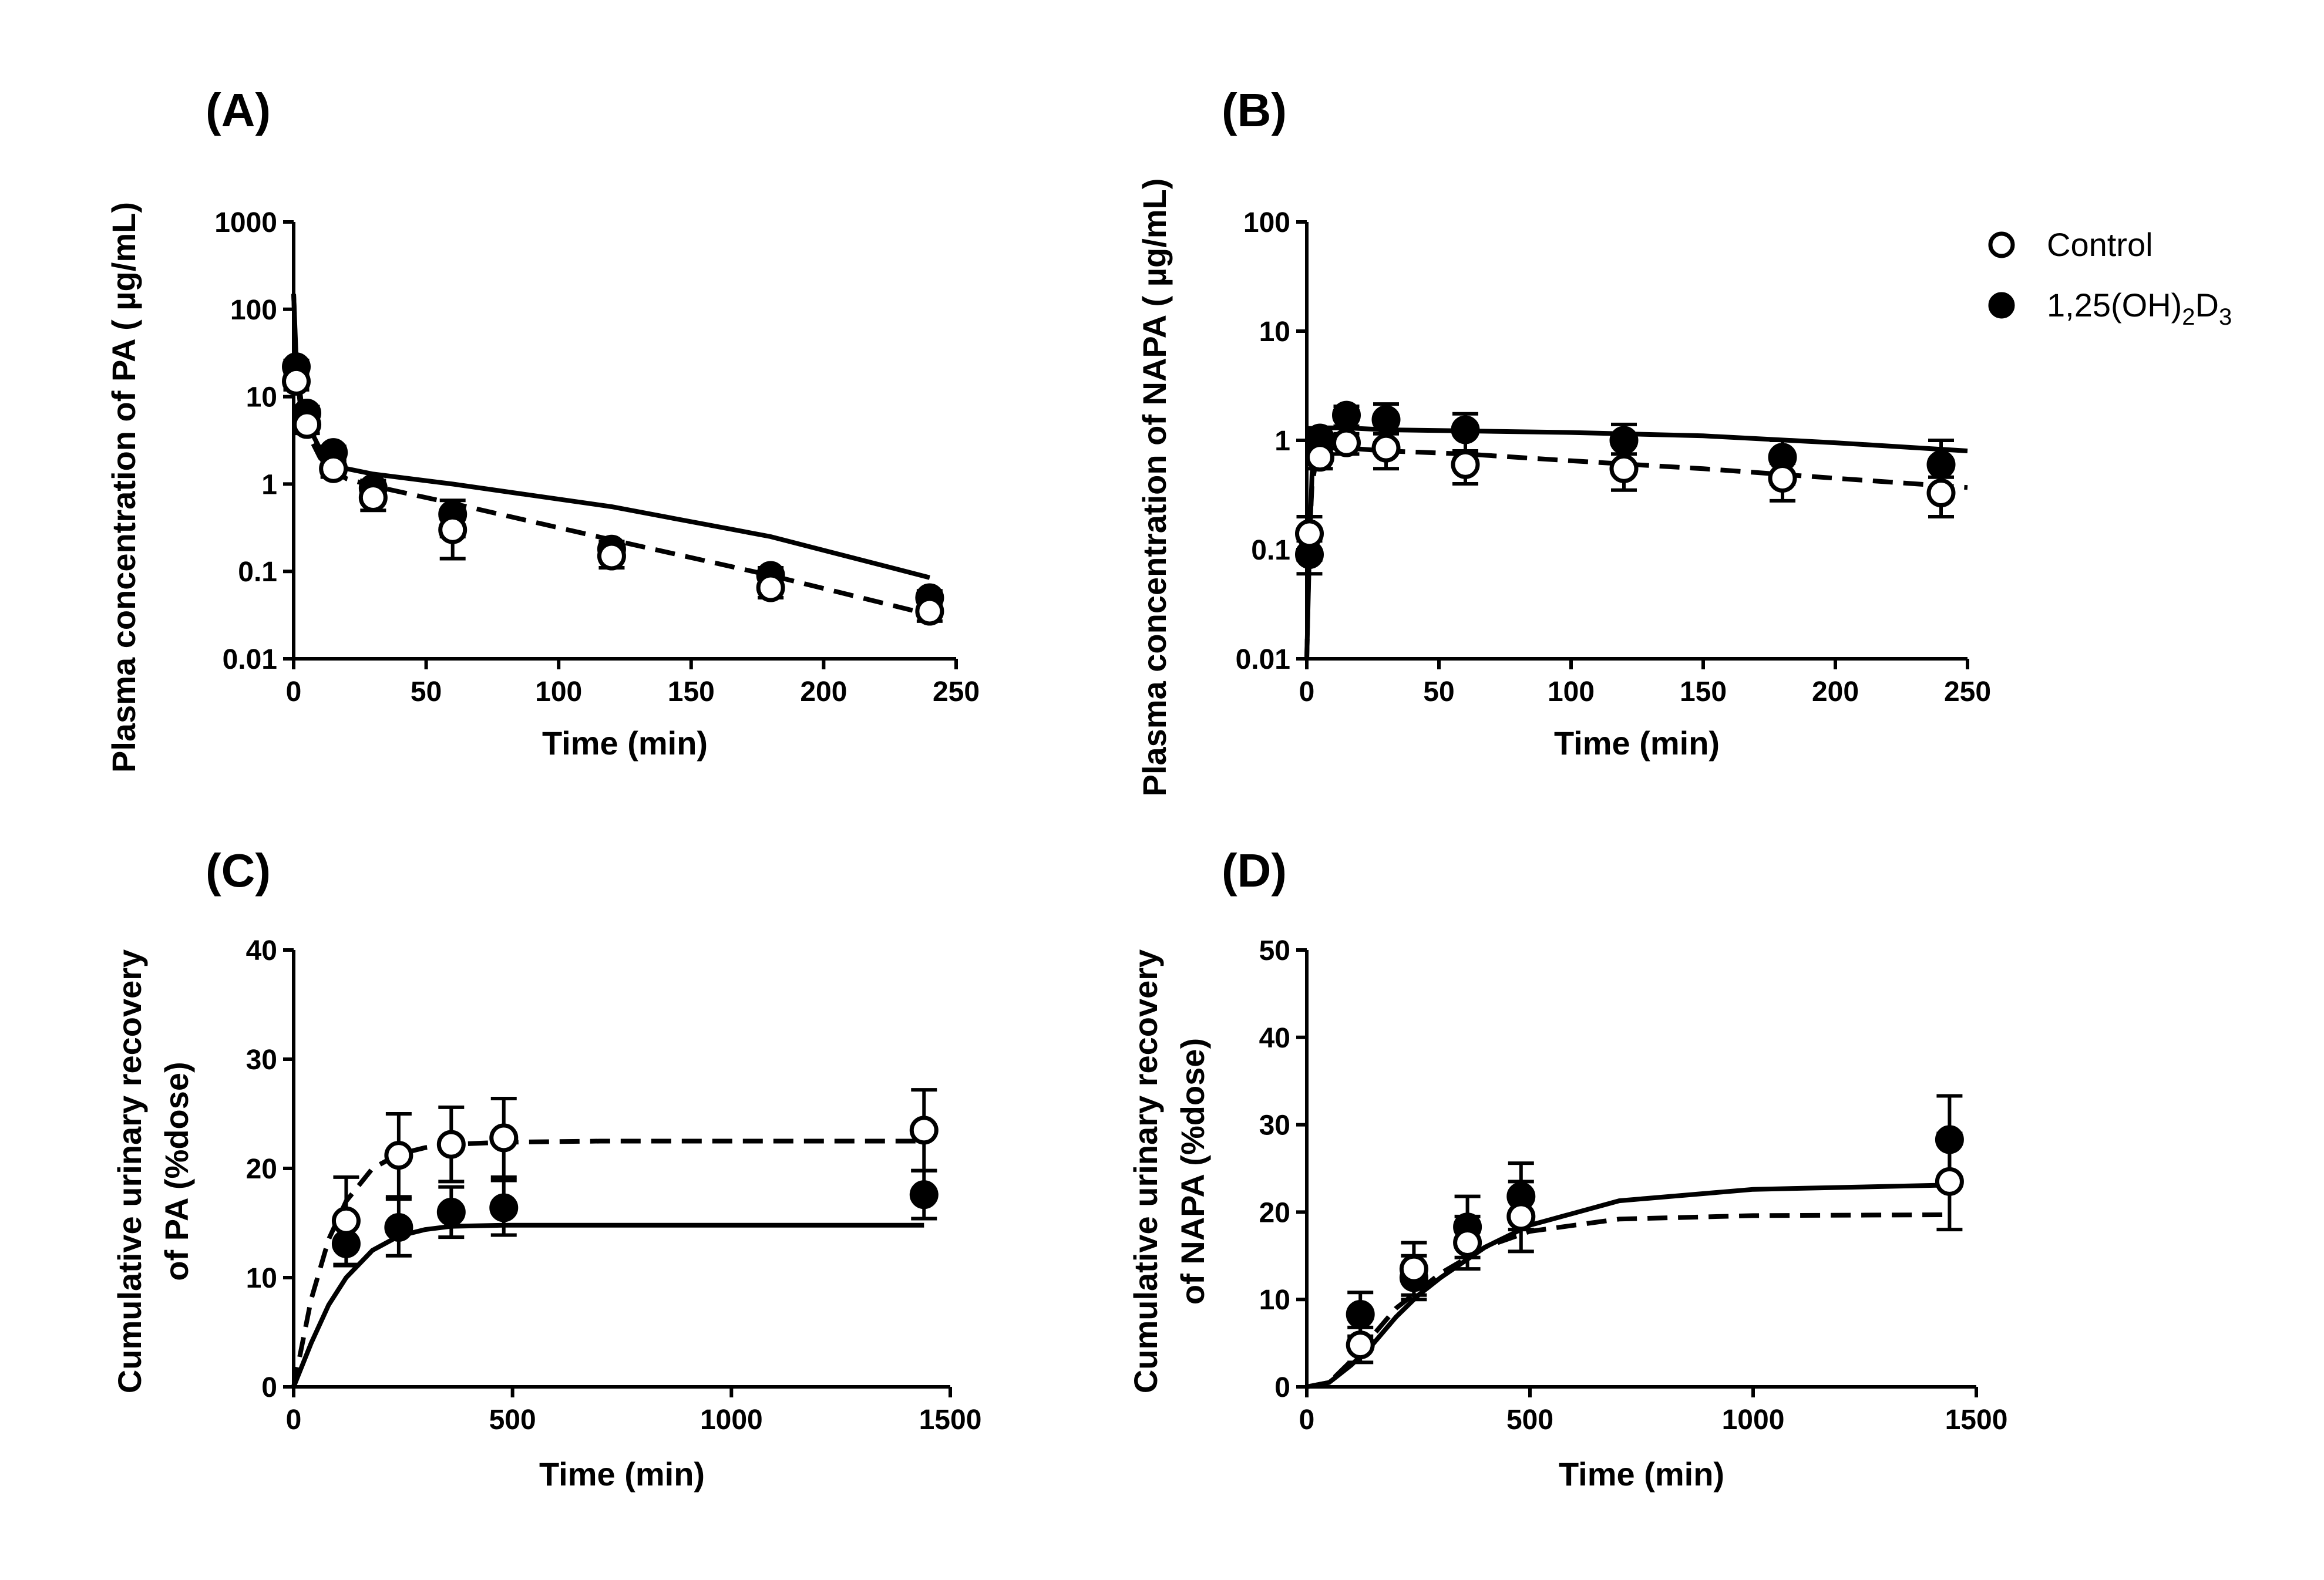 This screenshot has width=2324, height=1580. What do you see at coordinates (1274, 950) in the screenshot?
I see `y-tick-label: 50` at bounding box center [1274, 950].